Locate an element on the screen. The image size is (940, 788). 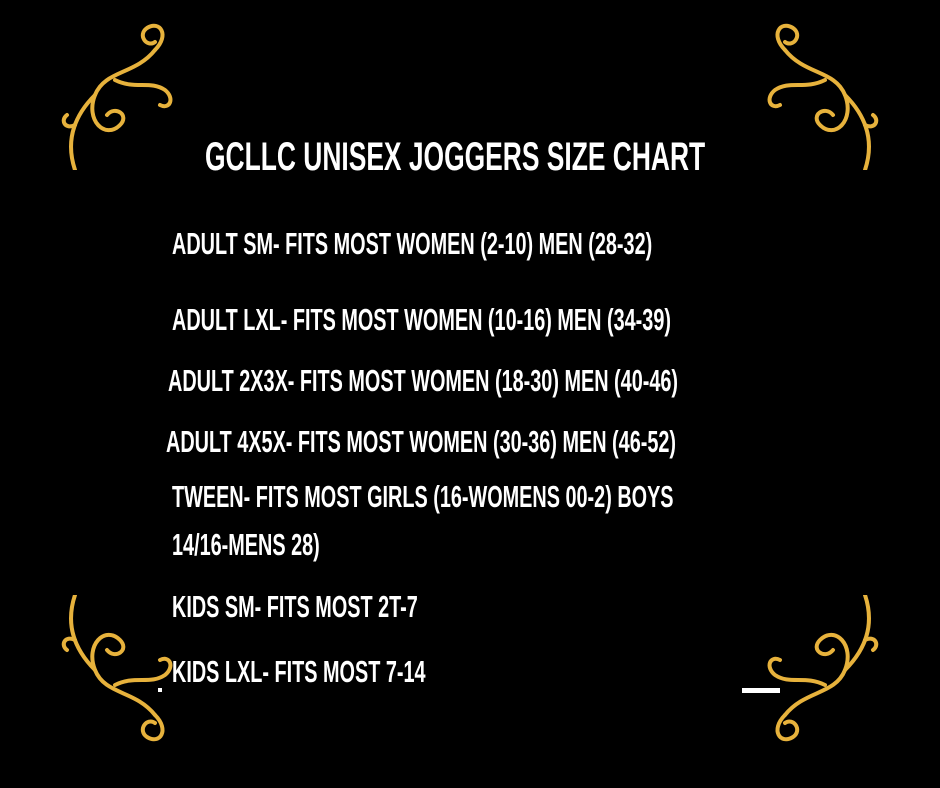
size-row-tween-cont: 14/16-MENS 28) is located at coordinates (246, 544).